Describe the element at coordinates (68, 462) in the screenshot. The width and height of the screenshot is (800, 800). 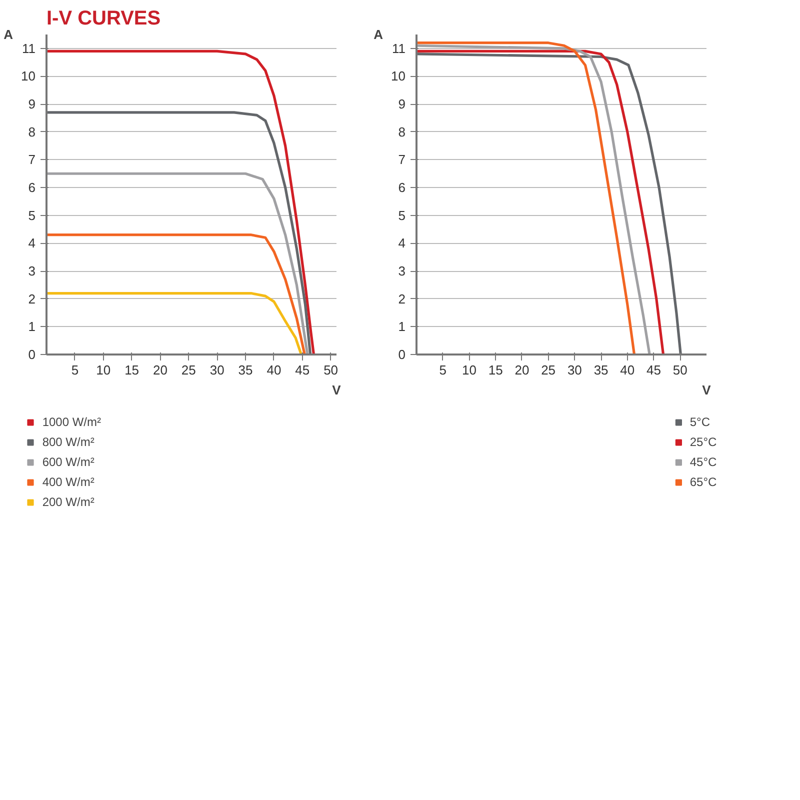
I see `legend-label: 600 W/m²` at that location.